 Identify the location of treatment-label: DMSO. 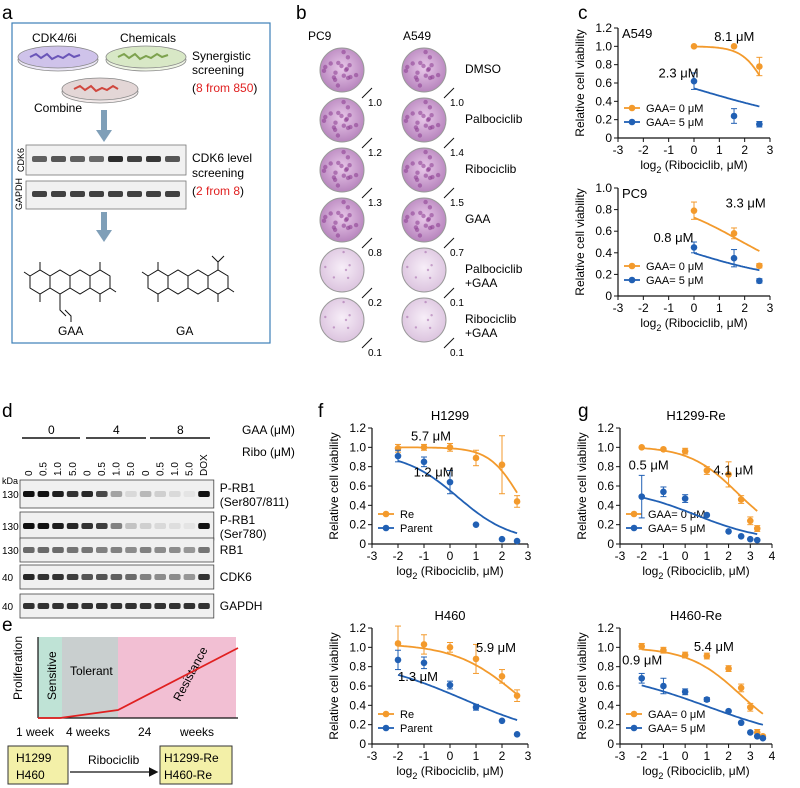
(483, 69).